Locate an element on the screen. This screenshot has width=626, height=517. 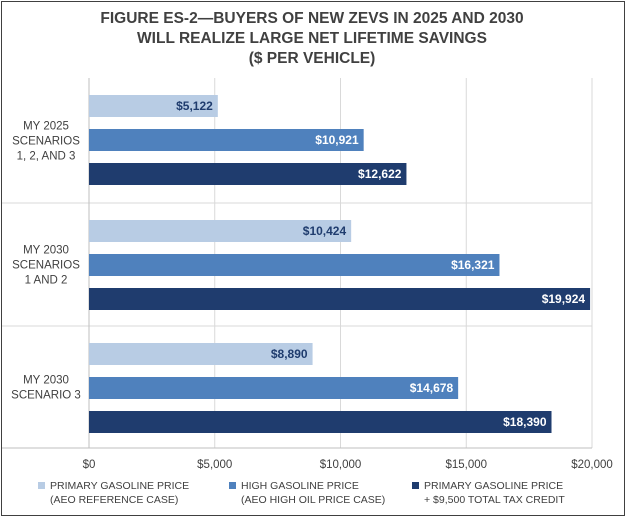
data-label: $19,924 is located at coordinates (564, 299).